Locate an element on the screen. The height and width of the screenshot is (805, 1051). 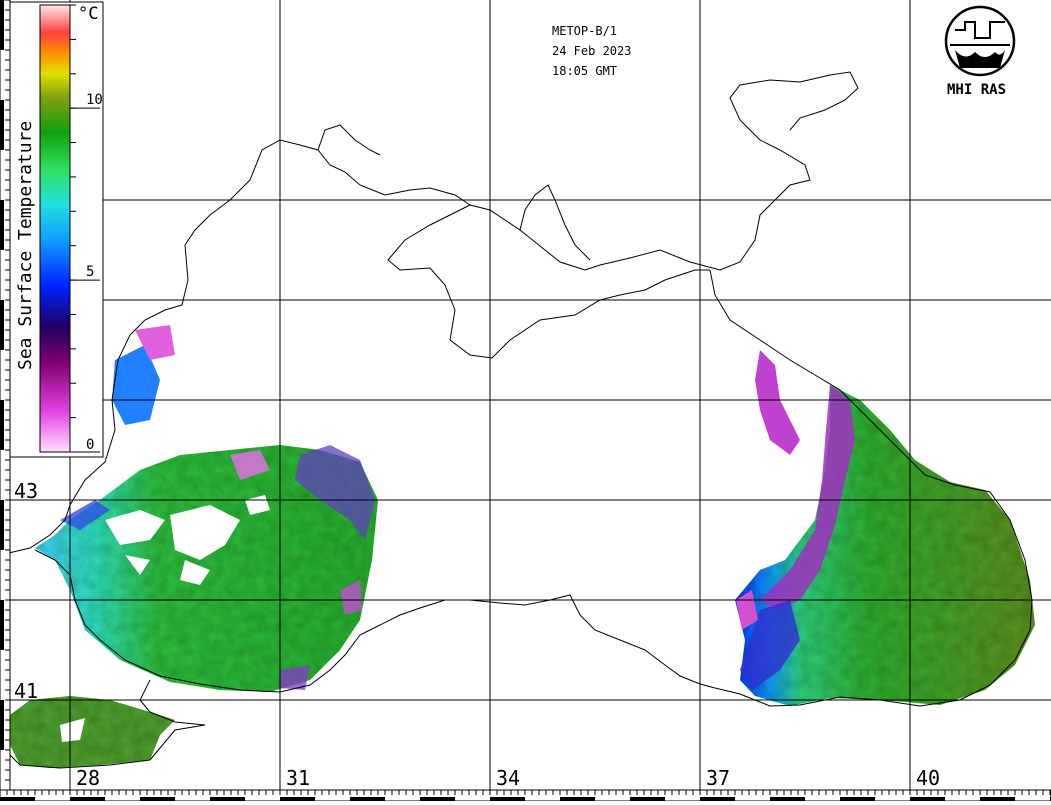
lon-label-37: 37 is located at coordinates (718, 778).